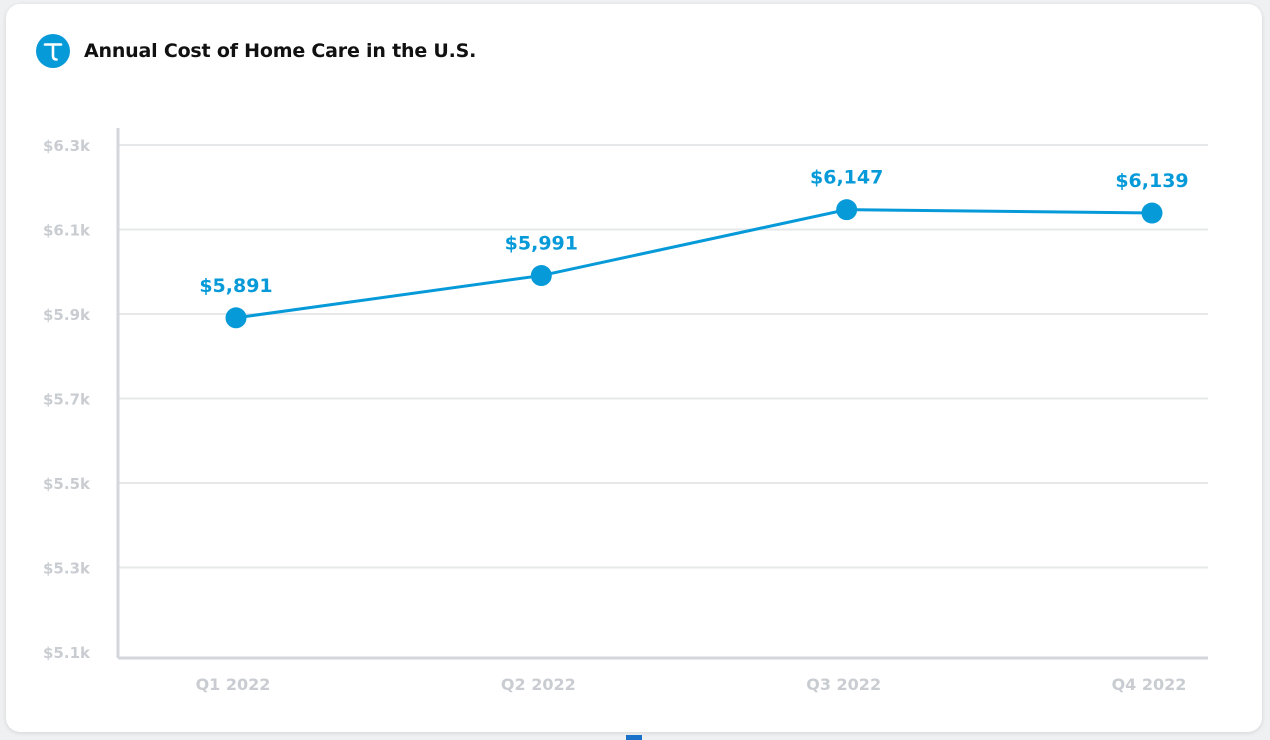 This screenshot has height=740, width=1270. Describe the element at coordinates (67, 569) in the screenshot. I see `y-tick-label: $5.3k` at that location.